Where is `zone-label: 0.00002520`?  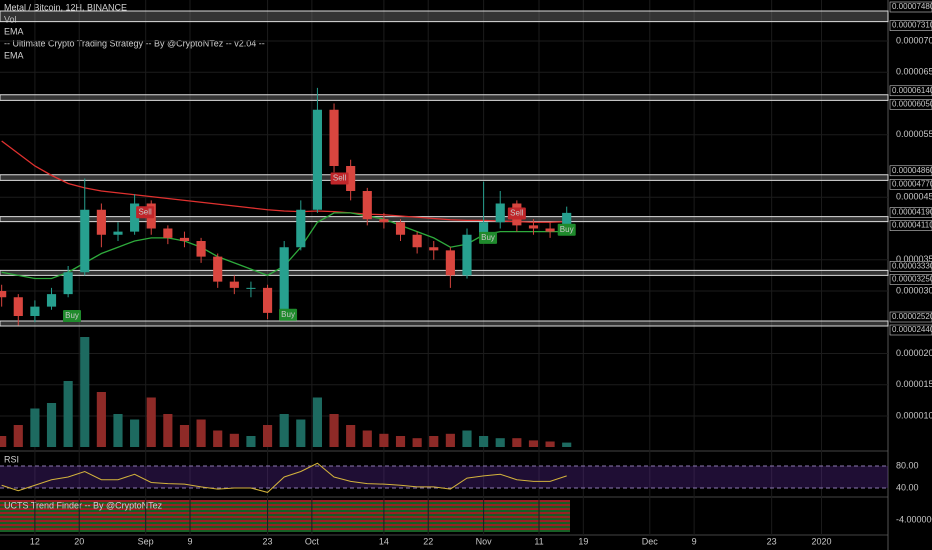
zone-label: 0.00002520 is located at coordinates (912, 316).